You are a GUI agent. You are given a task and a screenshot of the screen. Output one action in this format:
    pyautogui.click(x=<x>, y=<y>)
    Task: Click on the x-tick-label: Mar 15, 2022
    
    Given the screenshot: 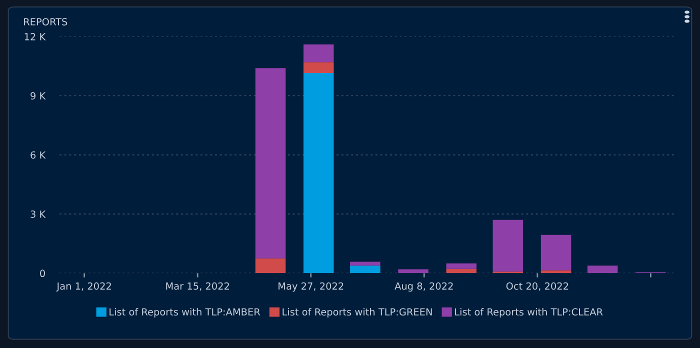 What is the action you would take?
    pyautogui.click(x=197, y=286)
    